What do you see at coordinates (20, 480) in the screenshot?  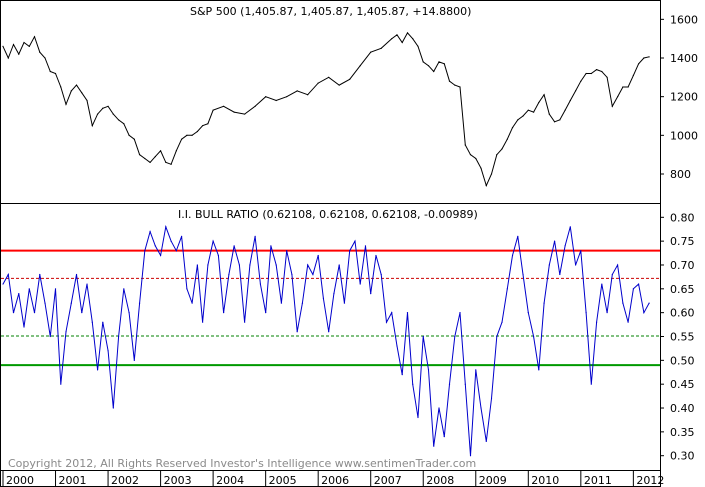 I see `x-tick-label-2000: 2000` at bounding box center [20, 480].